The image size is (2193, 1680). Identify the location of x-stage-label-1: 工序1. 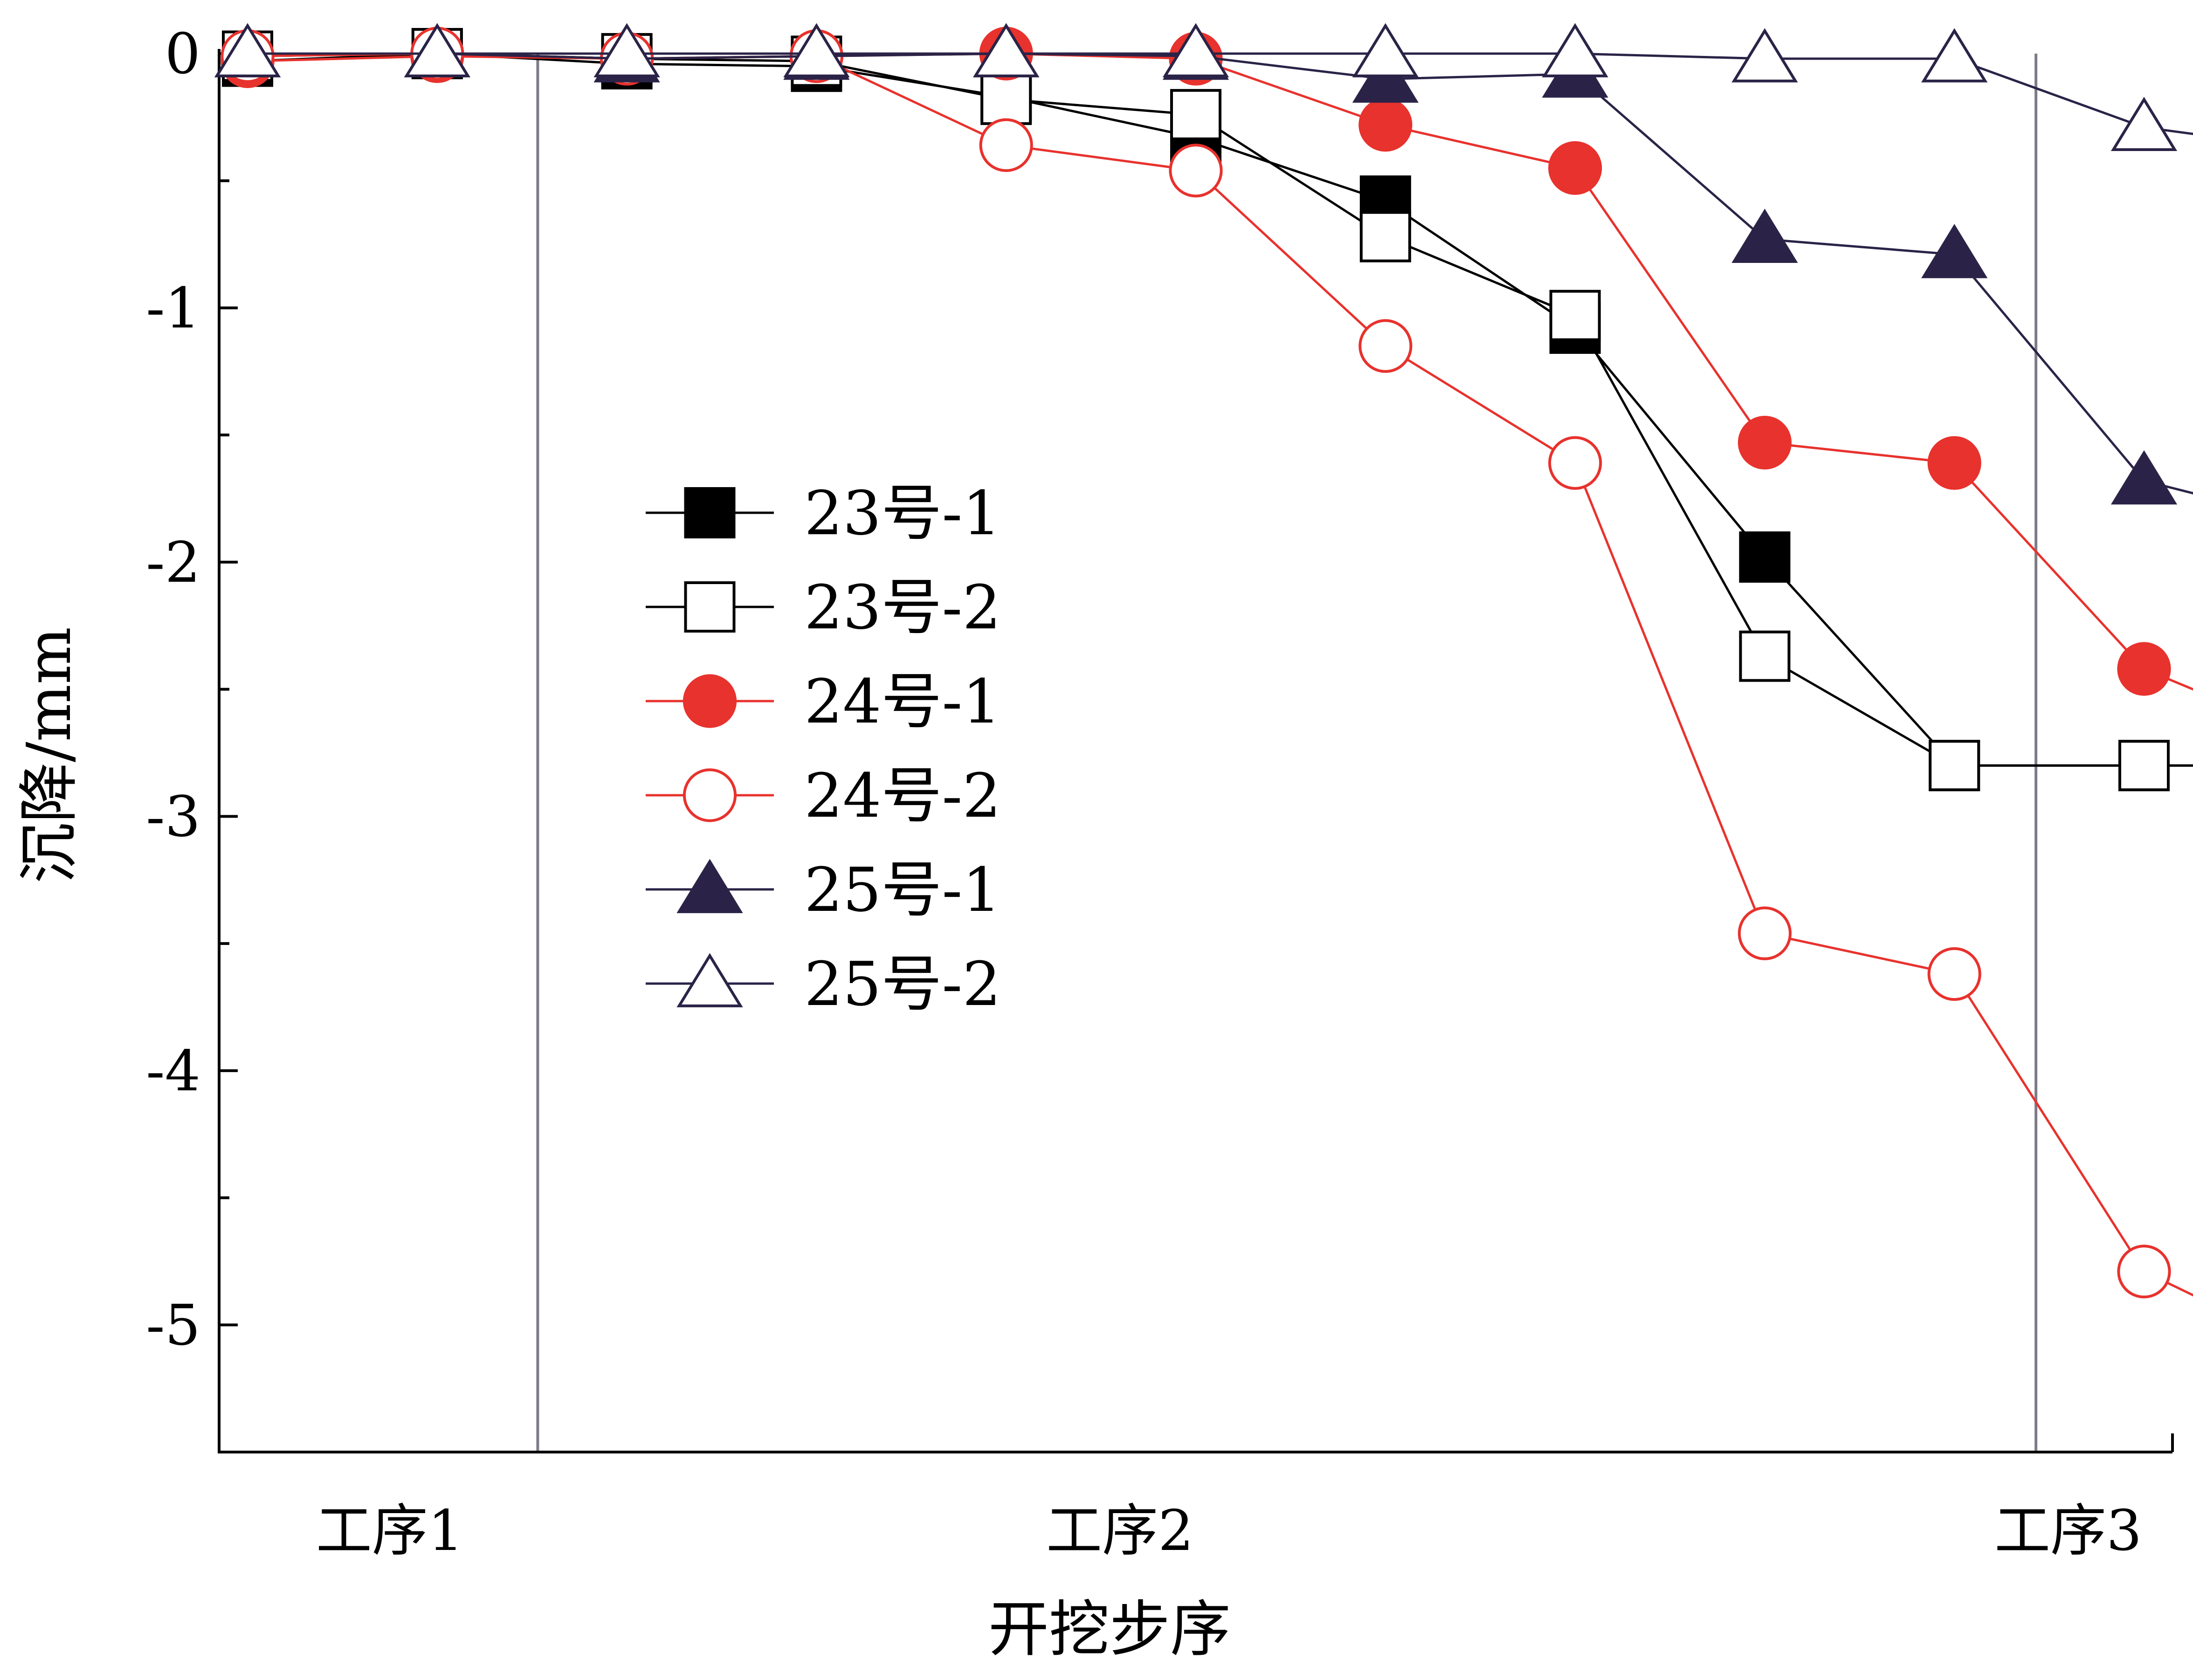
(390, 1531).